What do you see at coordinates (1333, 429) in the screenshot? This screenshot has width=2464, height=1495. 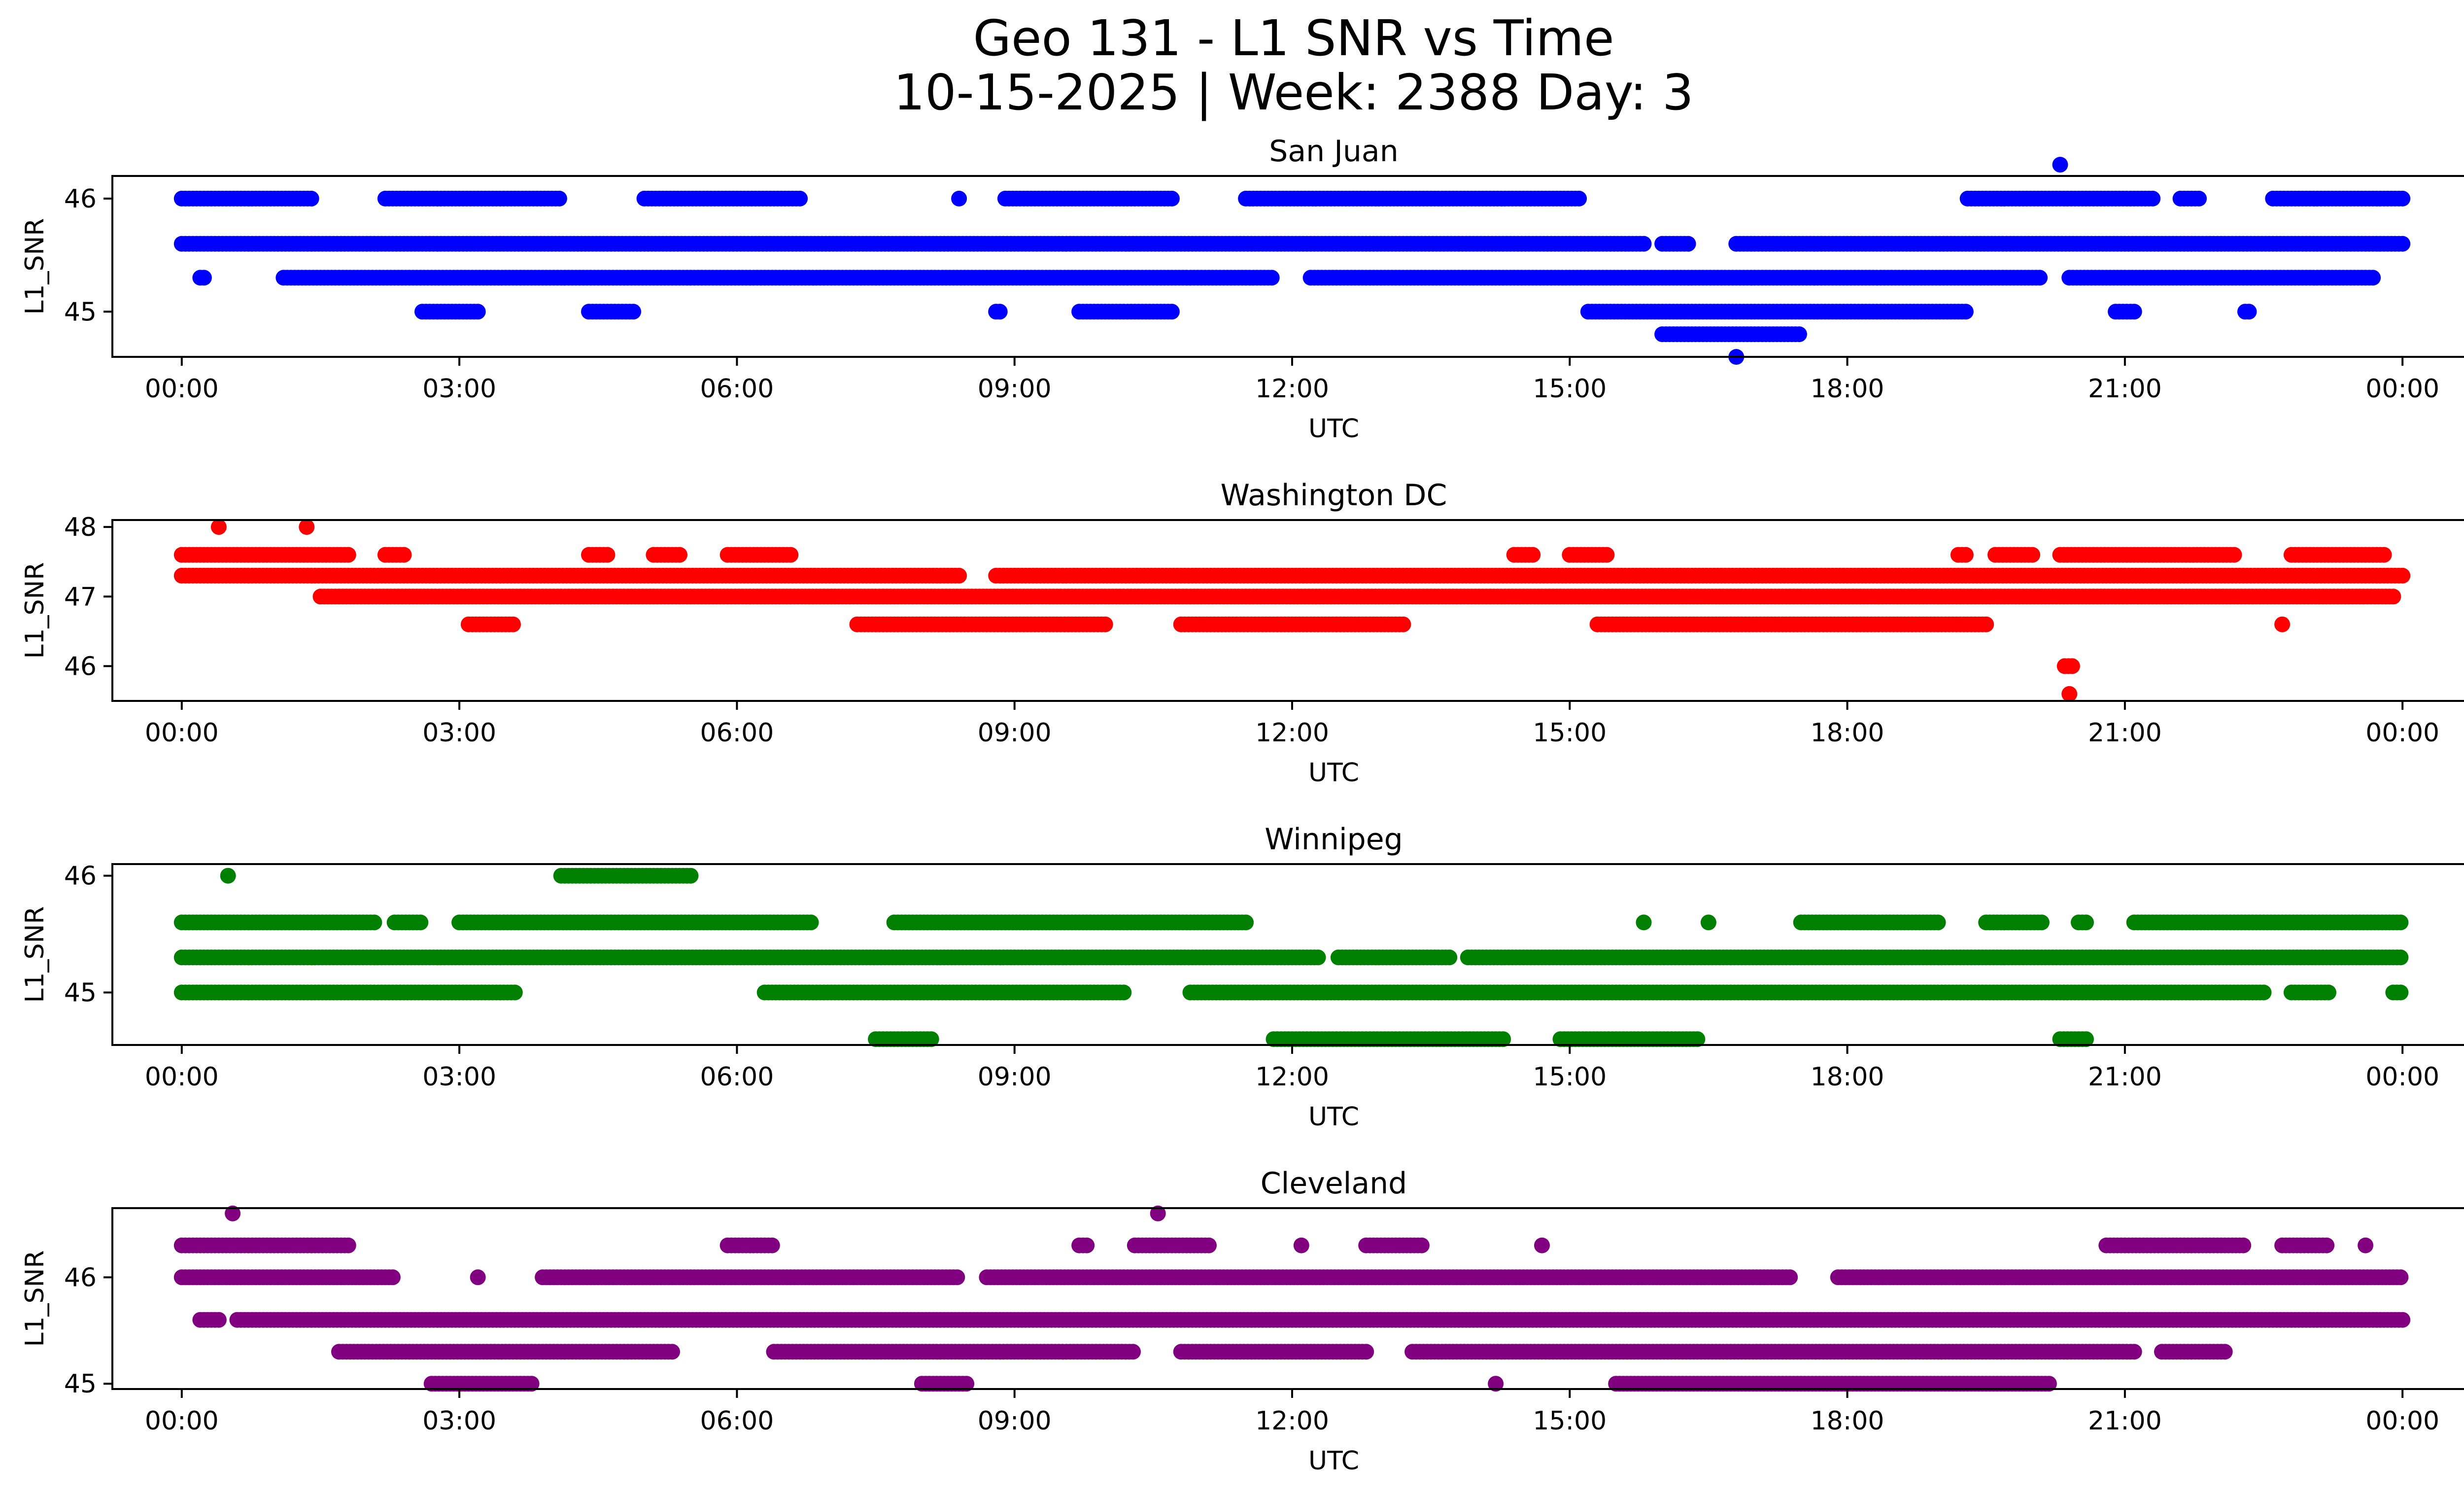 I see `x-axis-label: UTC` at bounding box center [1333, 429].